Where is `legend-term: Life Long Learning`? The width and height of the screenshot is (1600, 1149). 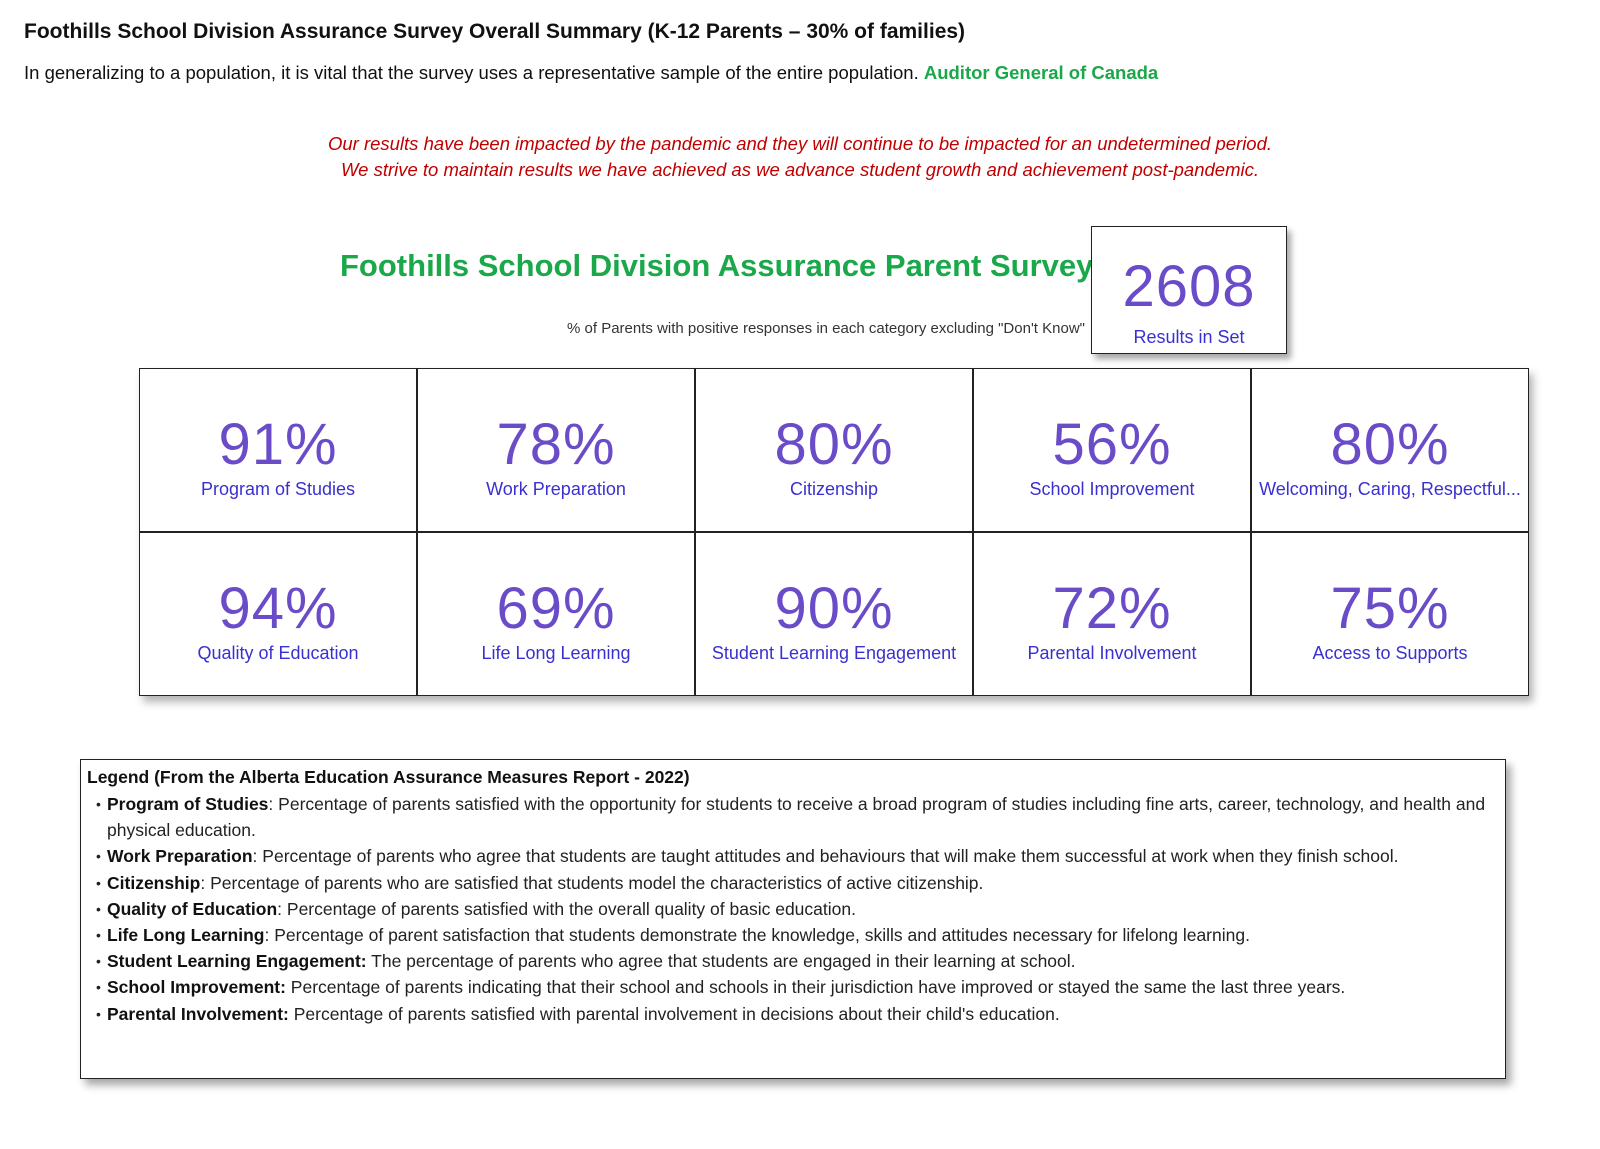 legend-term: Life Long Learning is located at coordinates (186, 935).